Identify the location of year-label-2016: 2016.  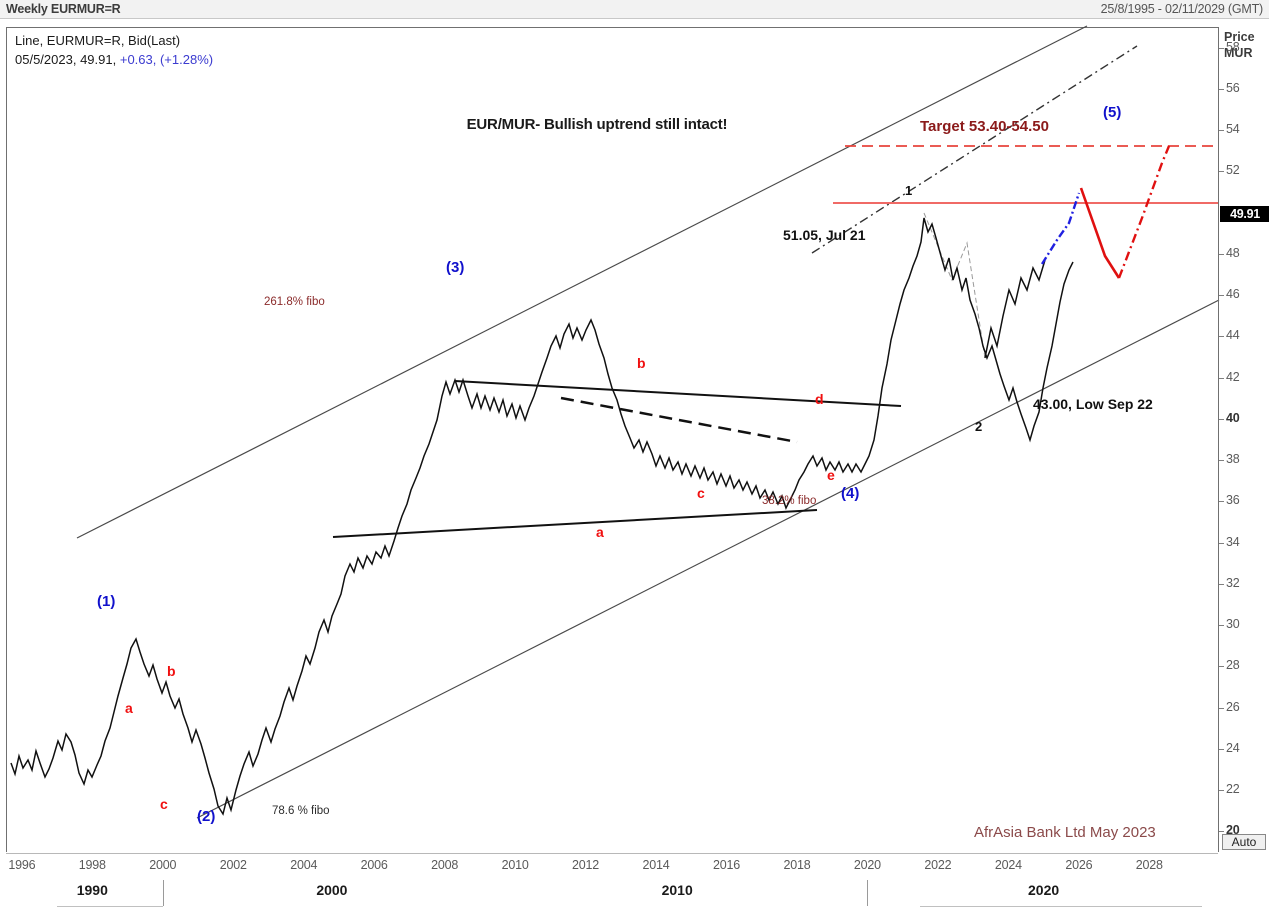
(726, 865).